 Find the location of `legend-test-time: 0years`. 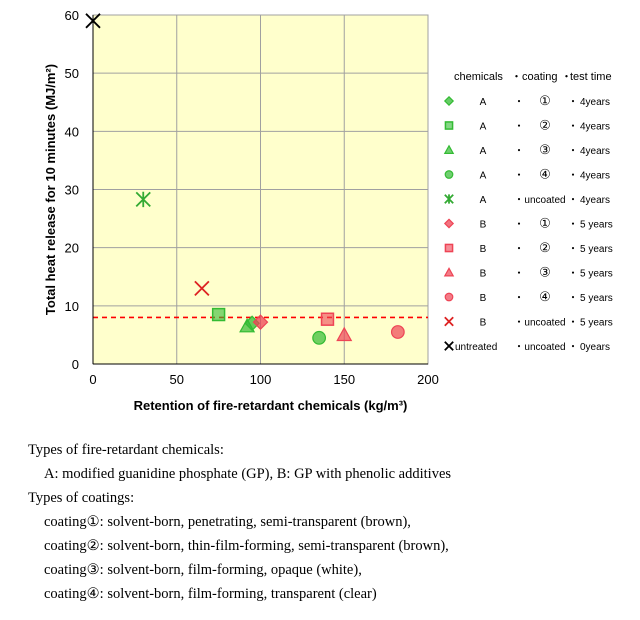

legend-test-time: 0years is located at coordinates (595, 347).